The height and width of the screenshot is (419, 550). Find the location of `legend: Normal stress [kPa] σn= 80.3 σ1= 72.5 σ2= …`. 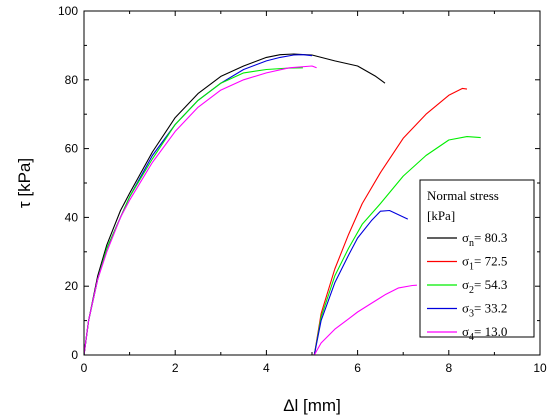

legend: Normal stress [kPa] σn= 80.3 σ1= 72.5 σ2= … is located at coordinates (477, 261).